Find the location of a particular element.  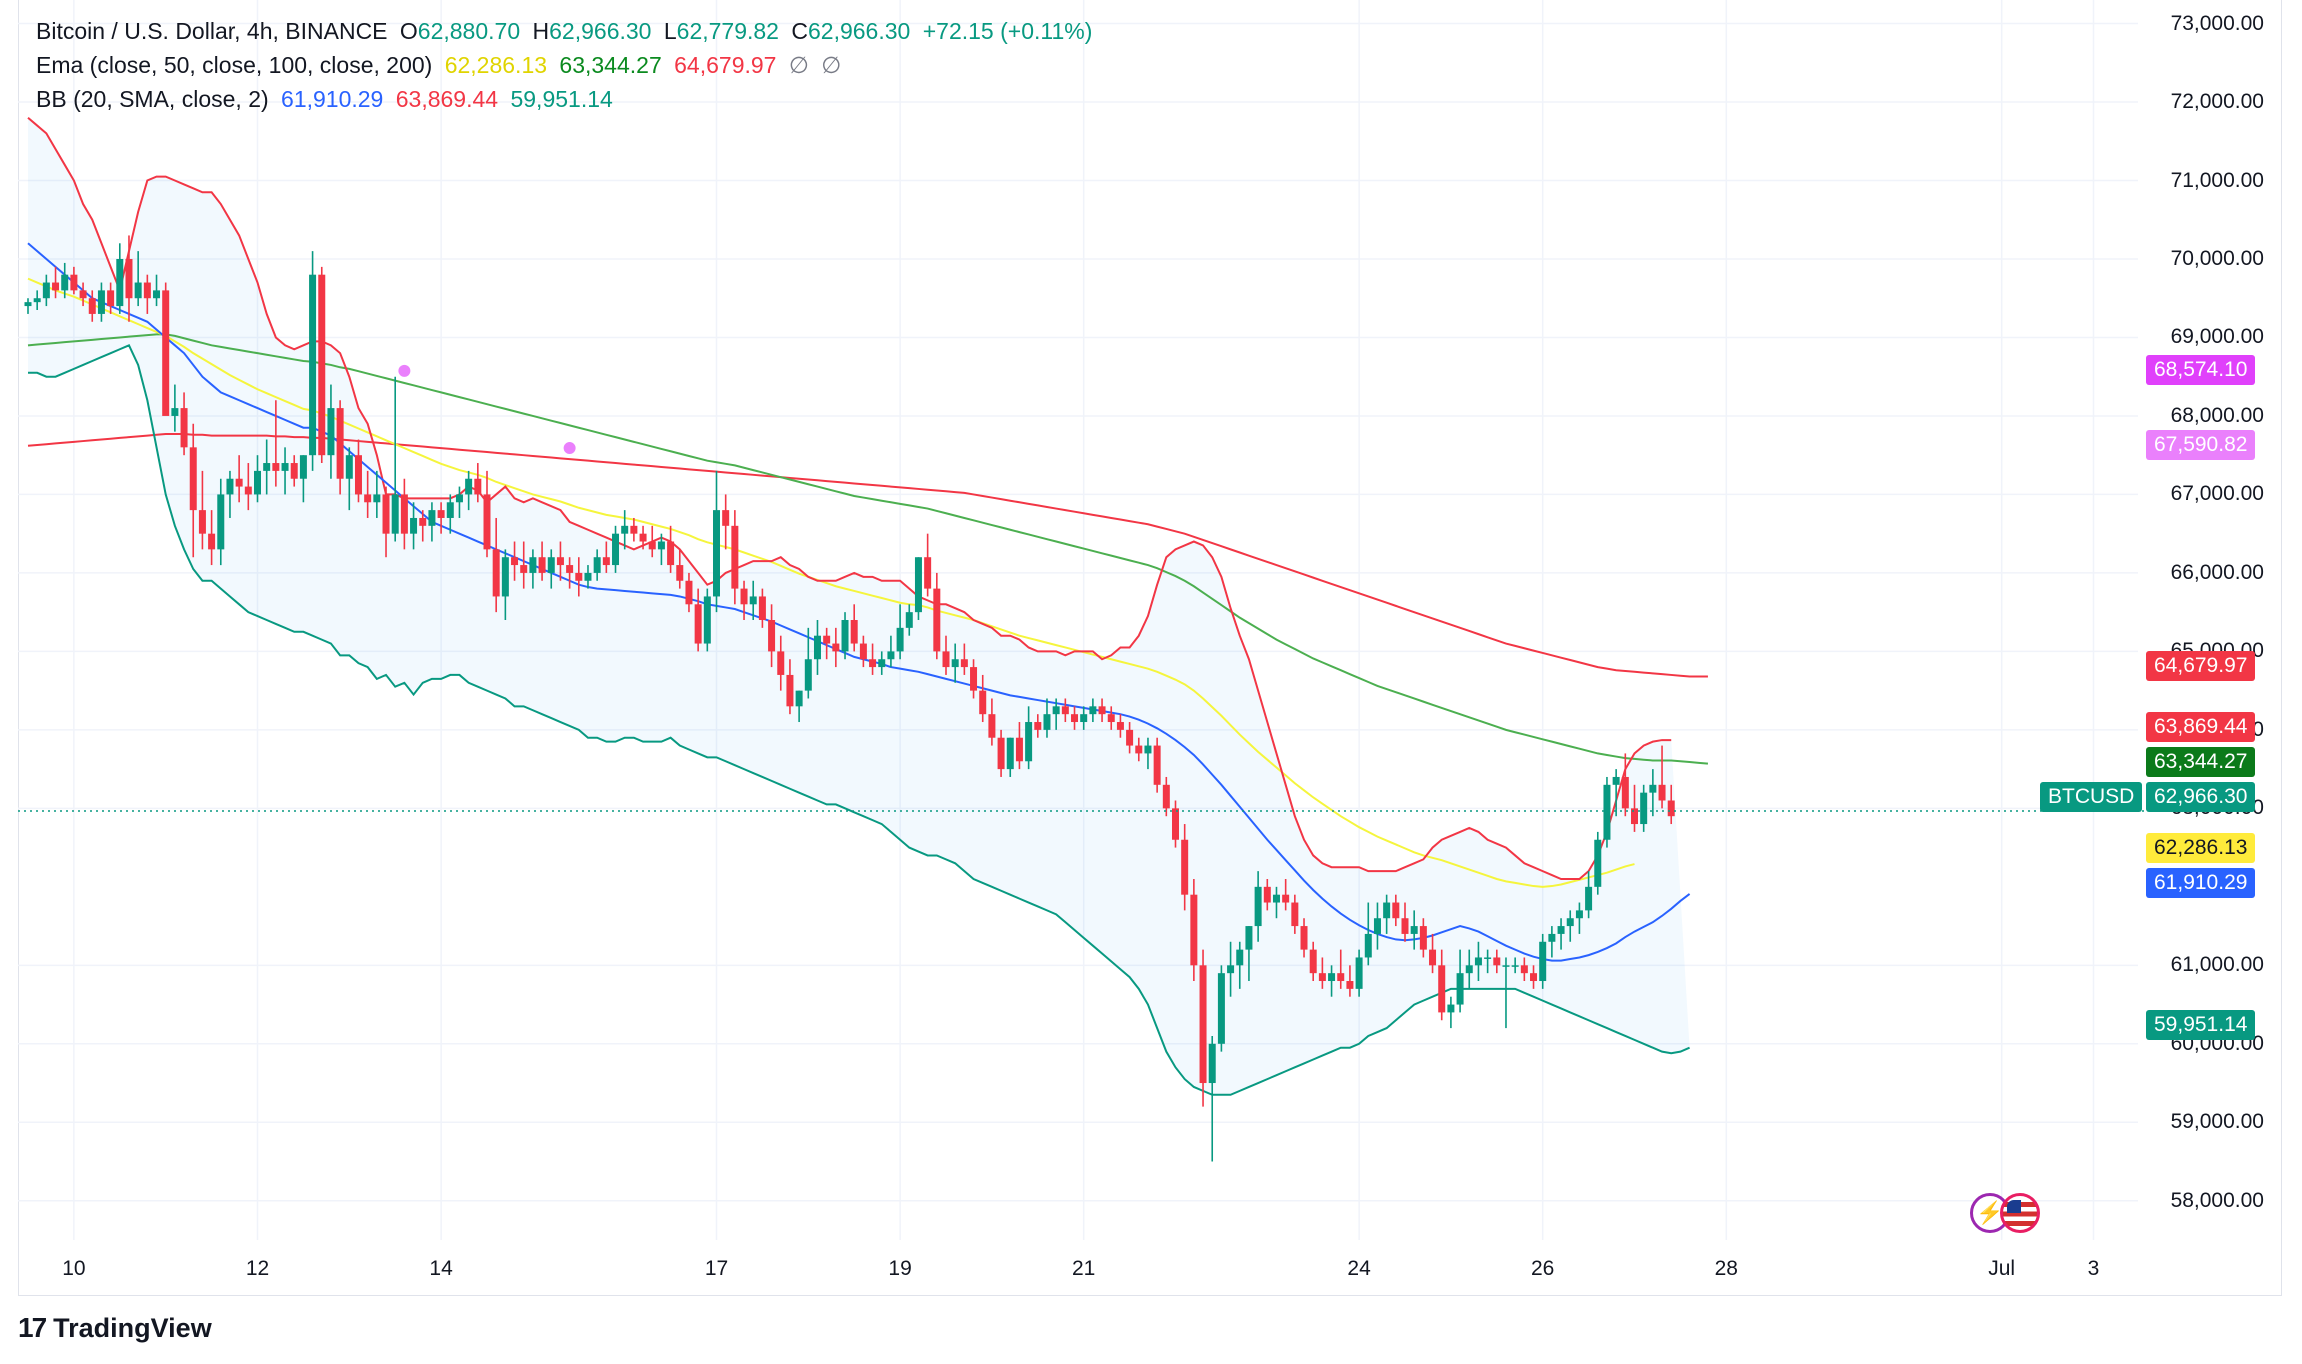

event-markers: ⚡ is located at coordinates (2011, 1213).